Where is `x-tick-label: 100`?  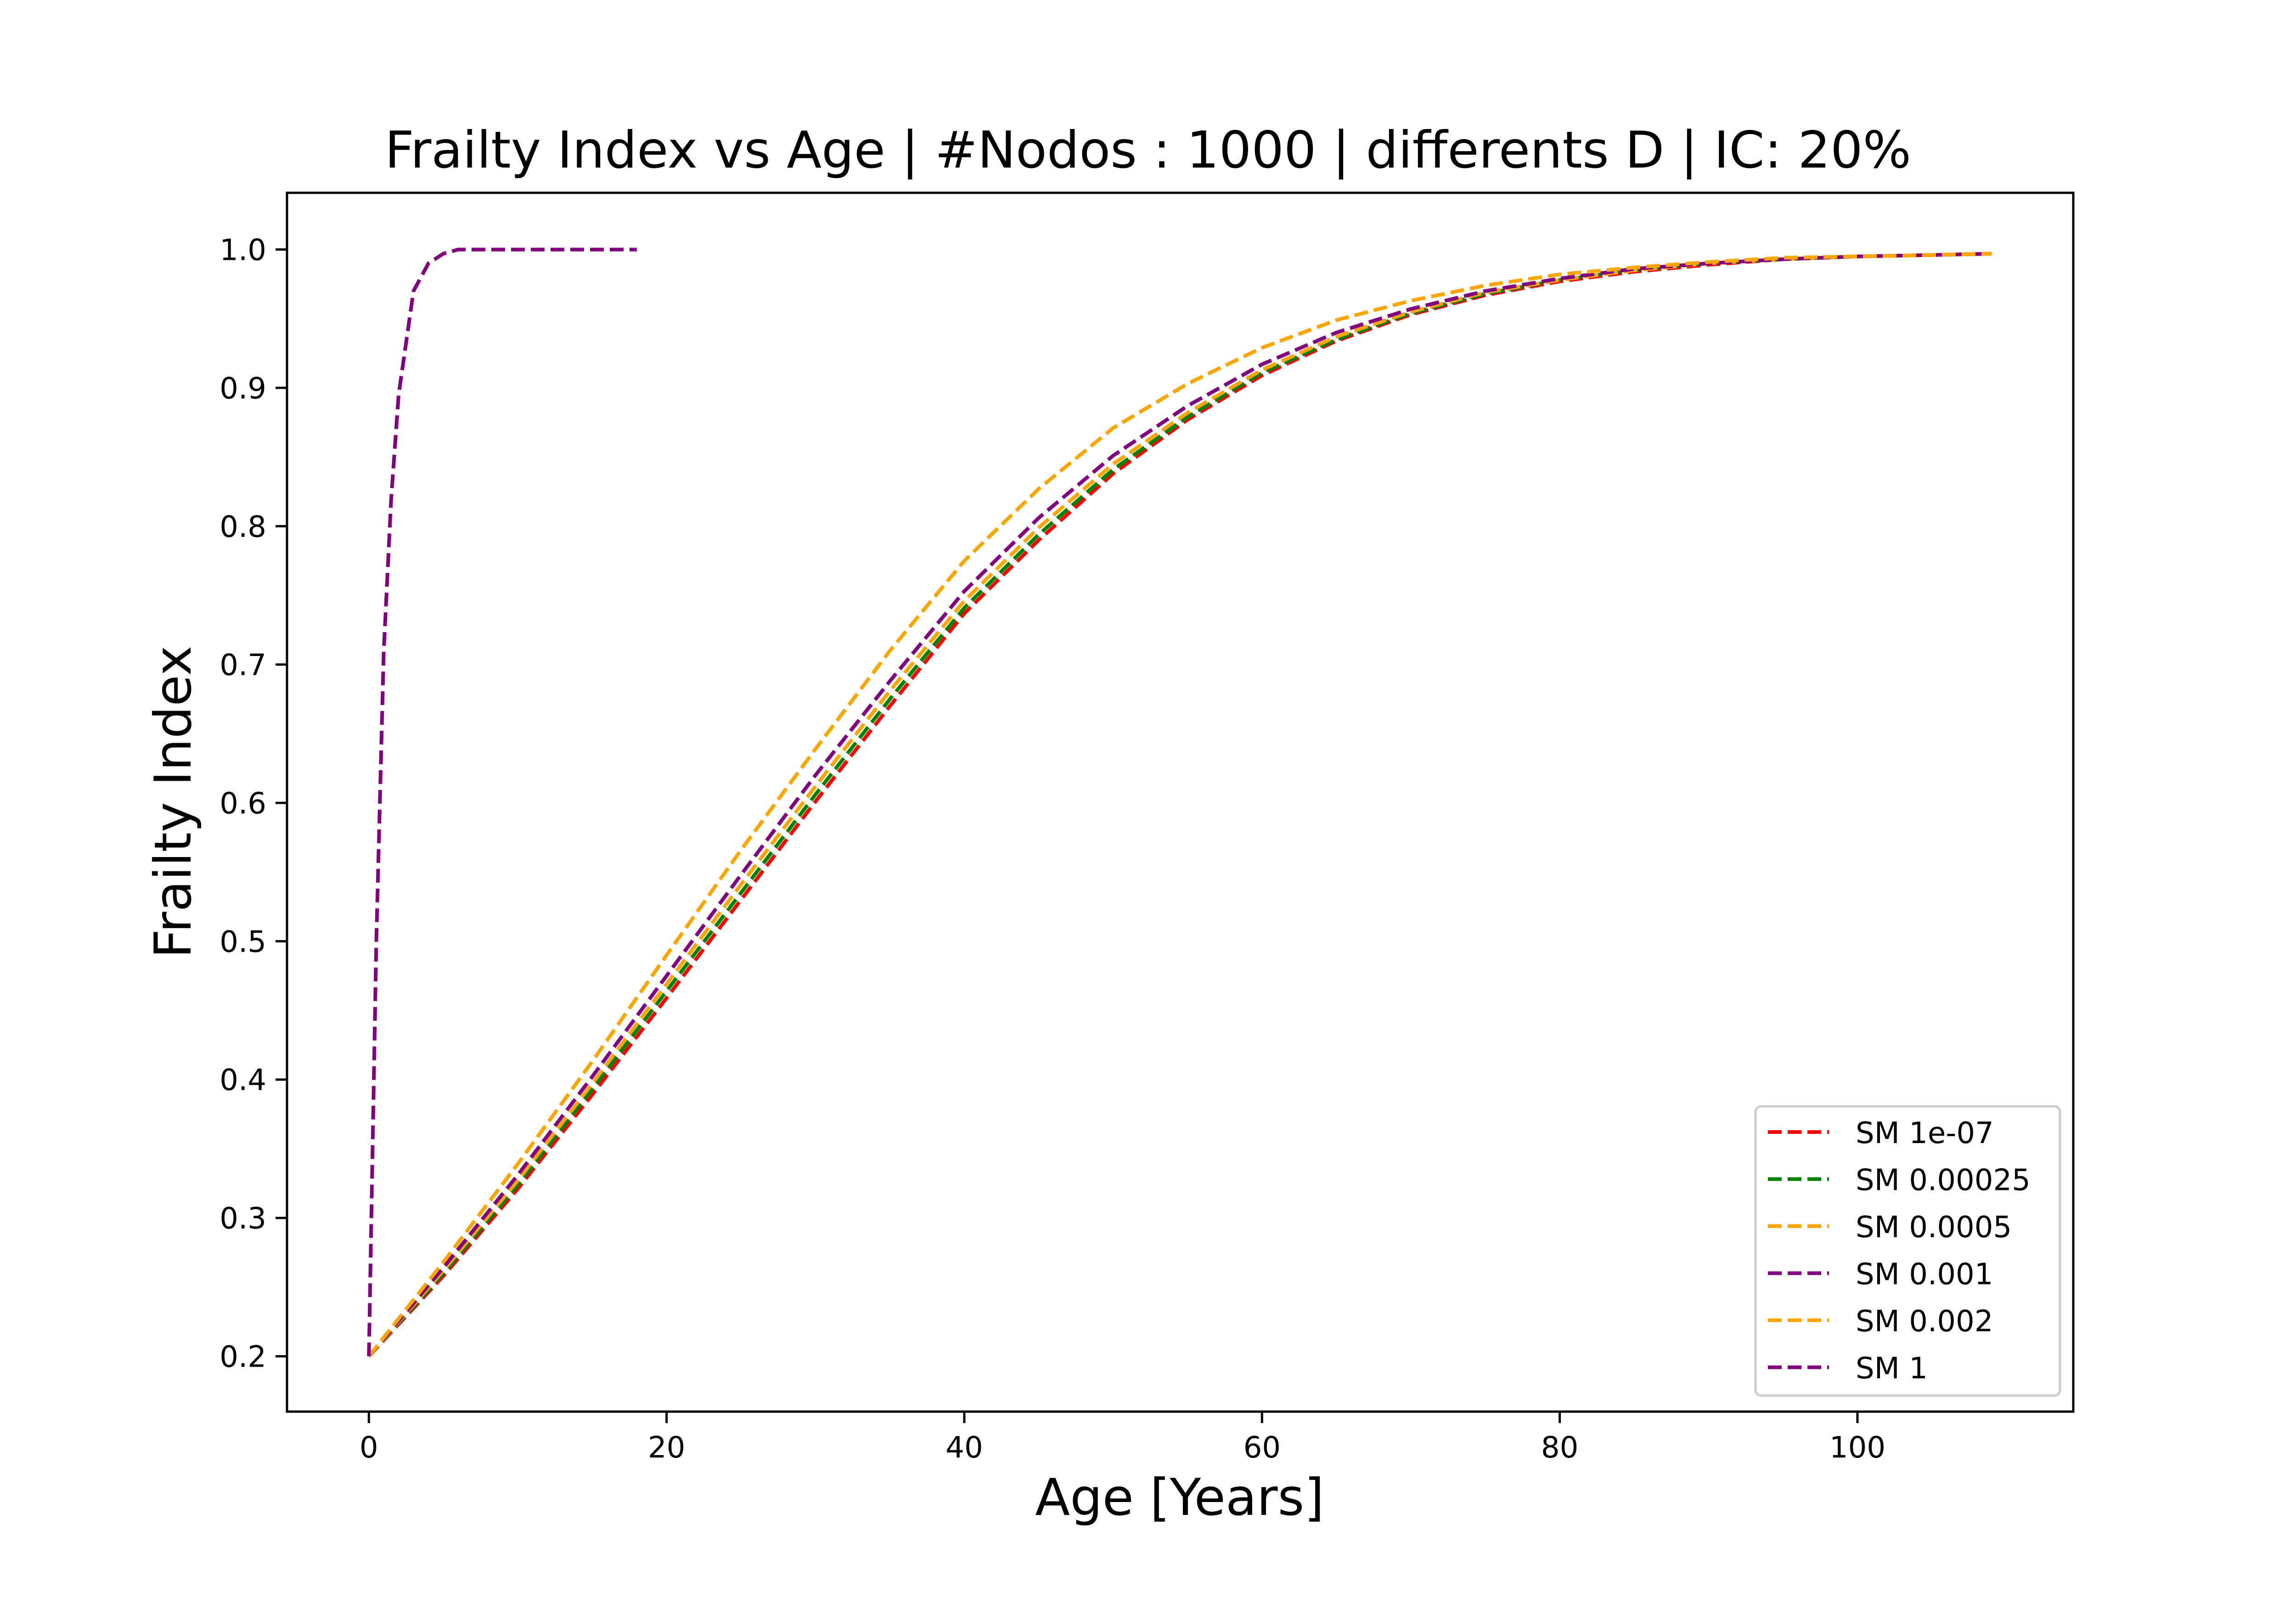 x-tick-label: 100 is located at coordinates (1857, 1448).